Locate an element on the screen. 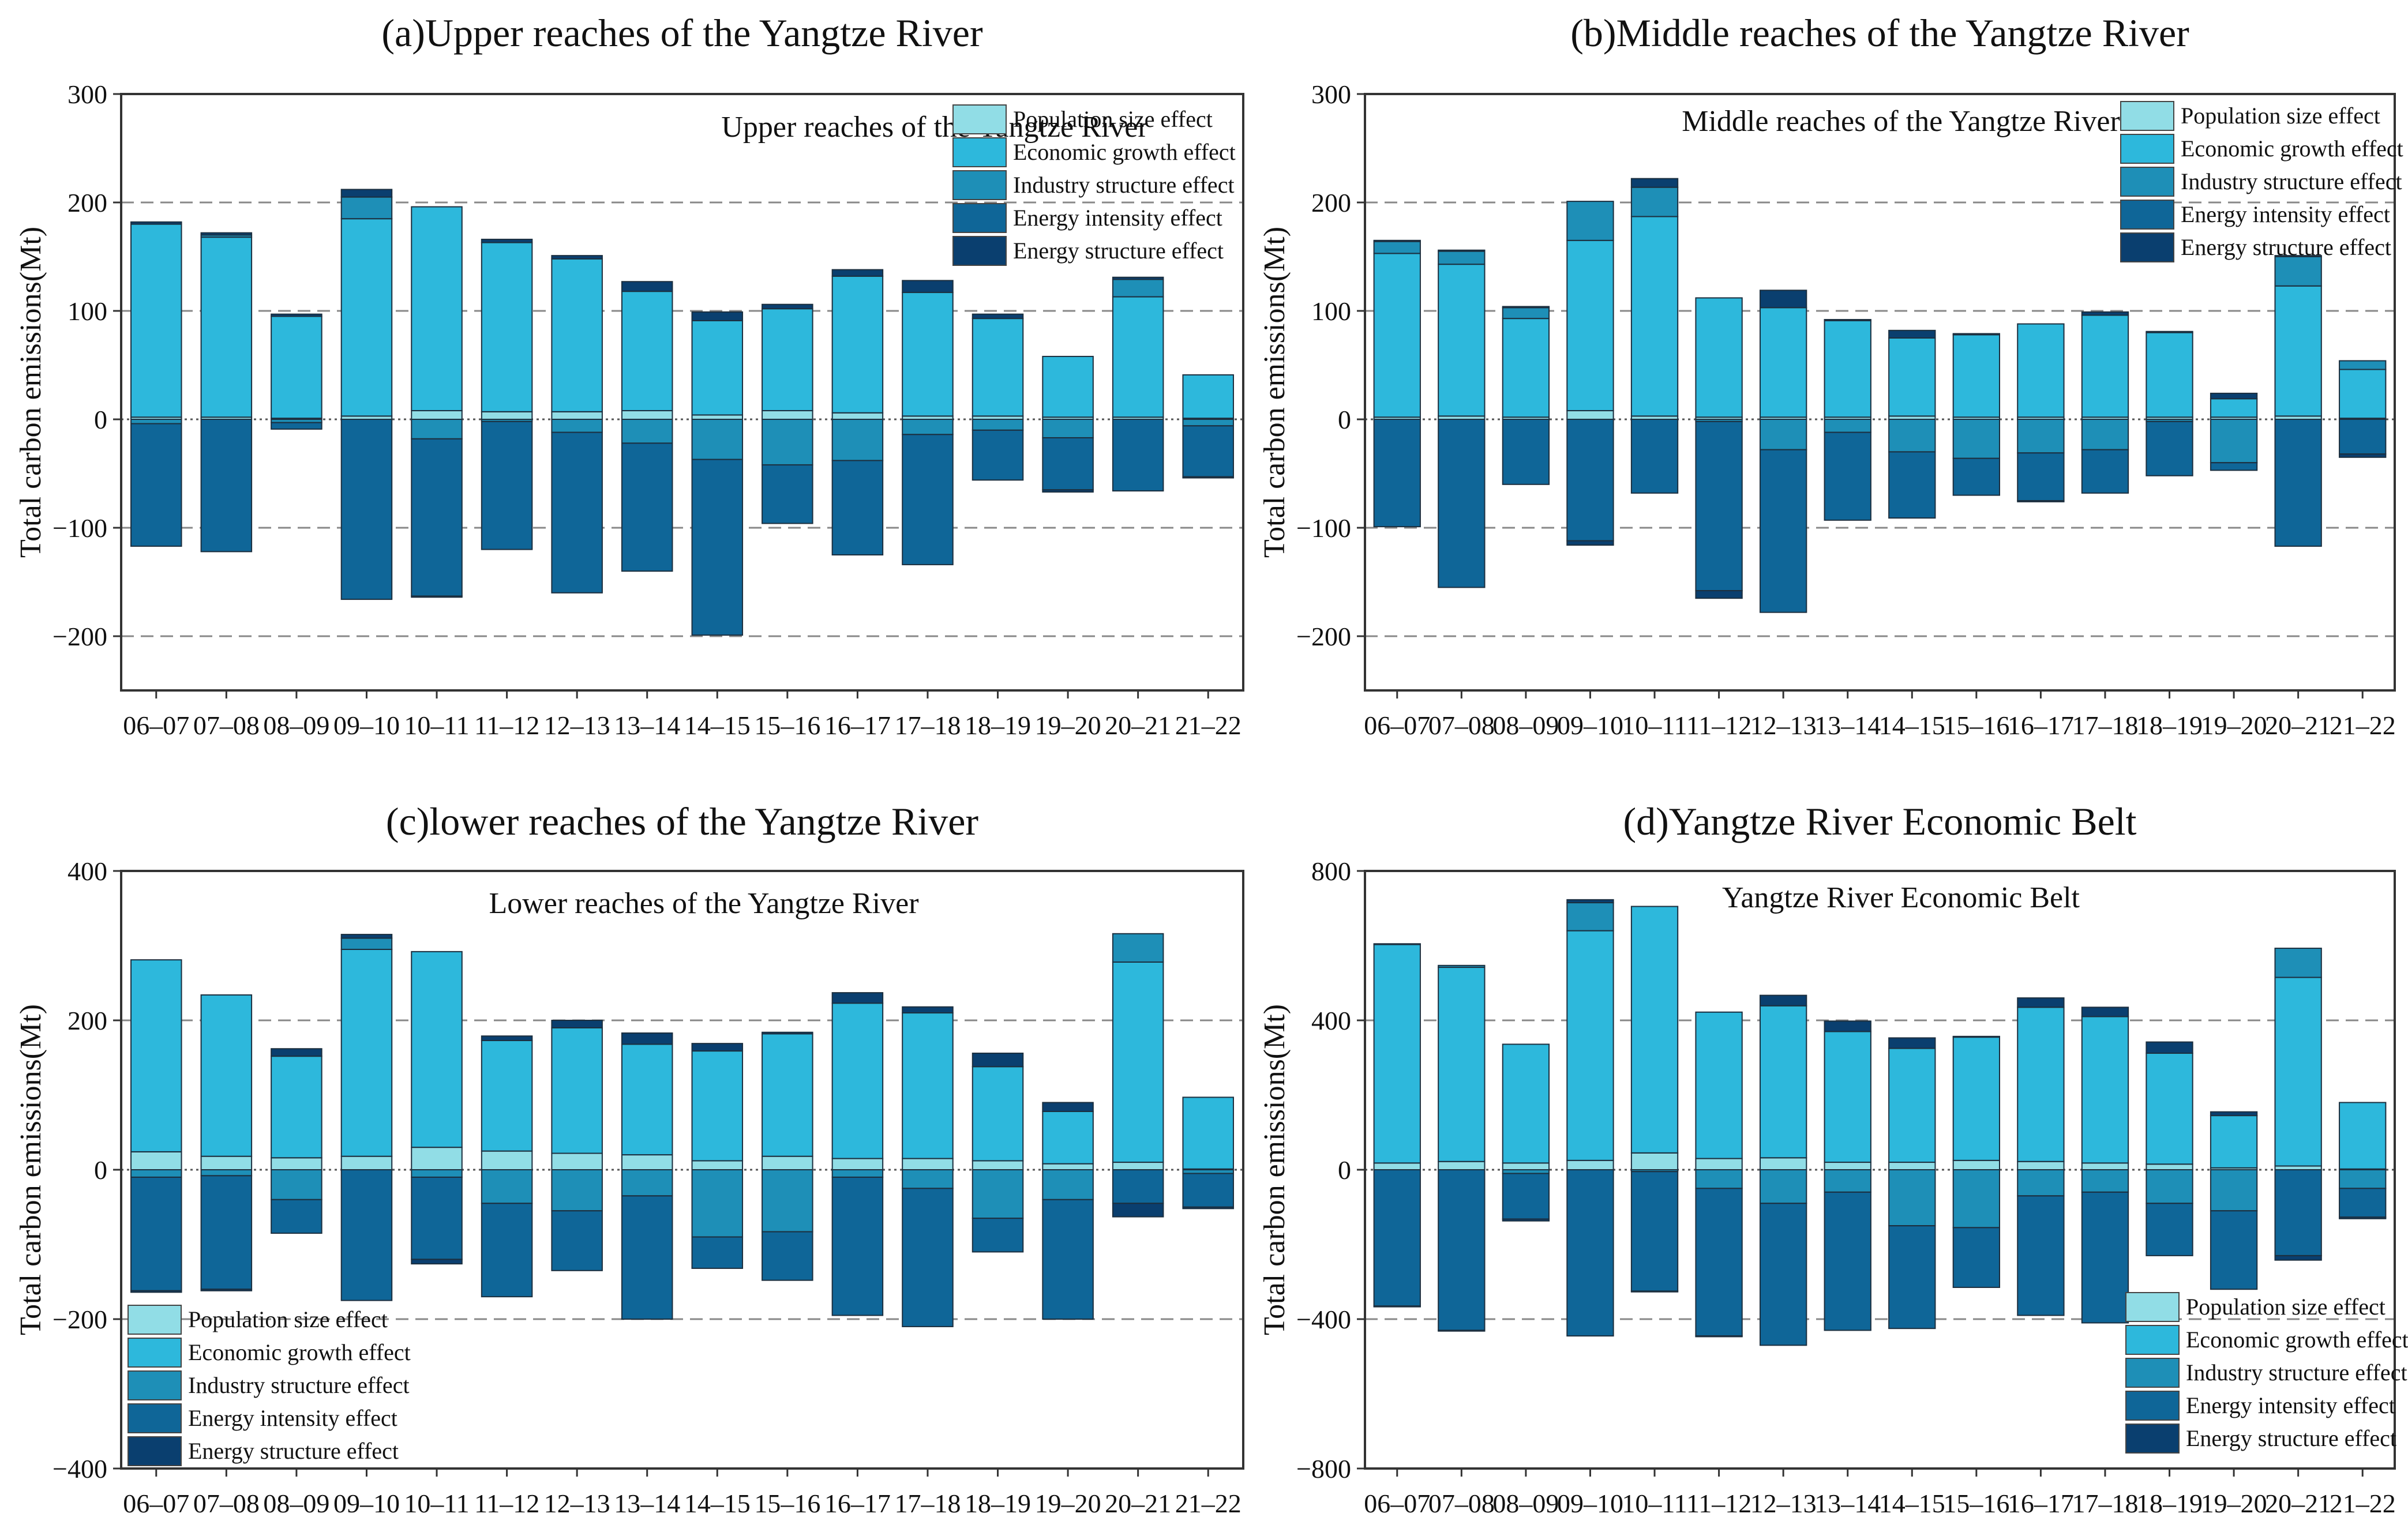 The height and width of the screenshot is (1521, 2408). y-tick-label: 400 is located at coordinates (87, 871).